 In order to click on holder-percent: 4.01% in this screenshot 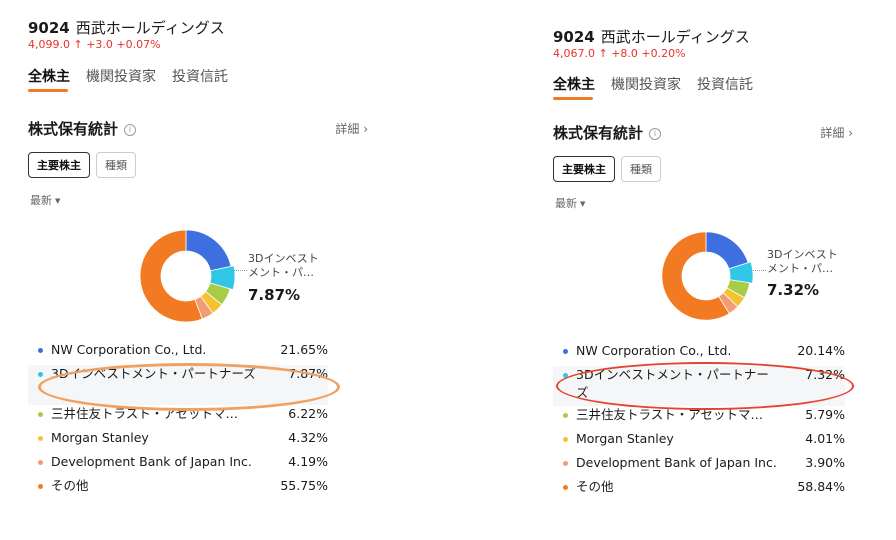, I will do `click(825, 438)`.